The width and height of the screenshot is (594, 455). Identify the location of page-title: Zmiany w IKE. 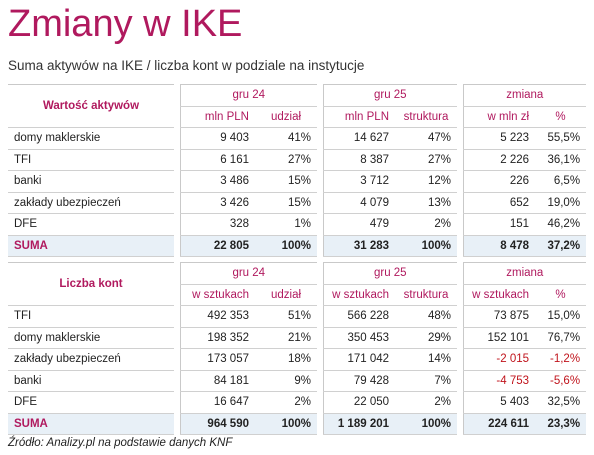
(125, 24).